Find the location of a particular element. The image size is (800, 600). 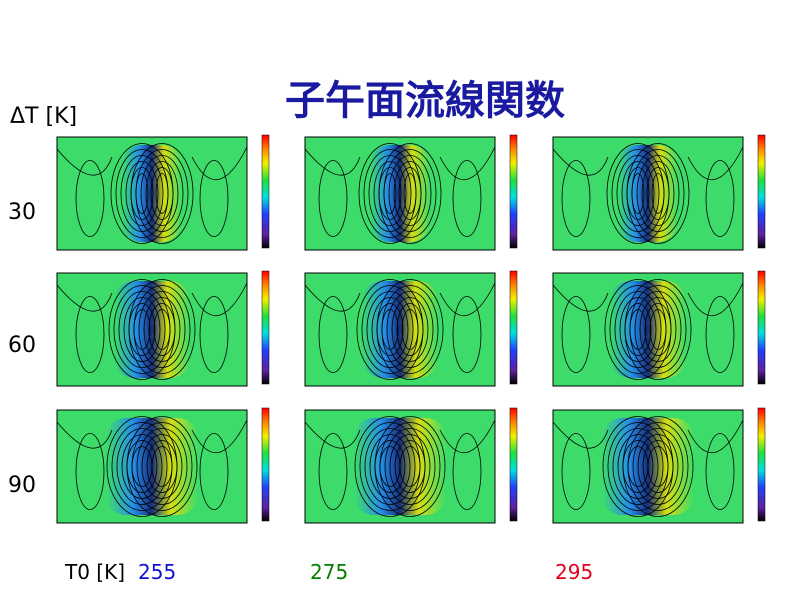

t0-label: T0 [K] is located at coordinates (95, 572).